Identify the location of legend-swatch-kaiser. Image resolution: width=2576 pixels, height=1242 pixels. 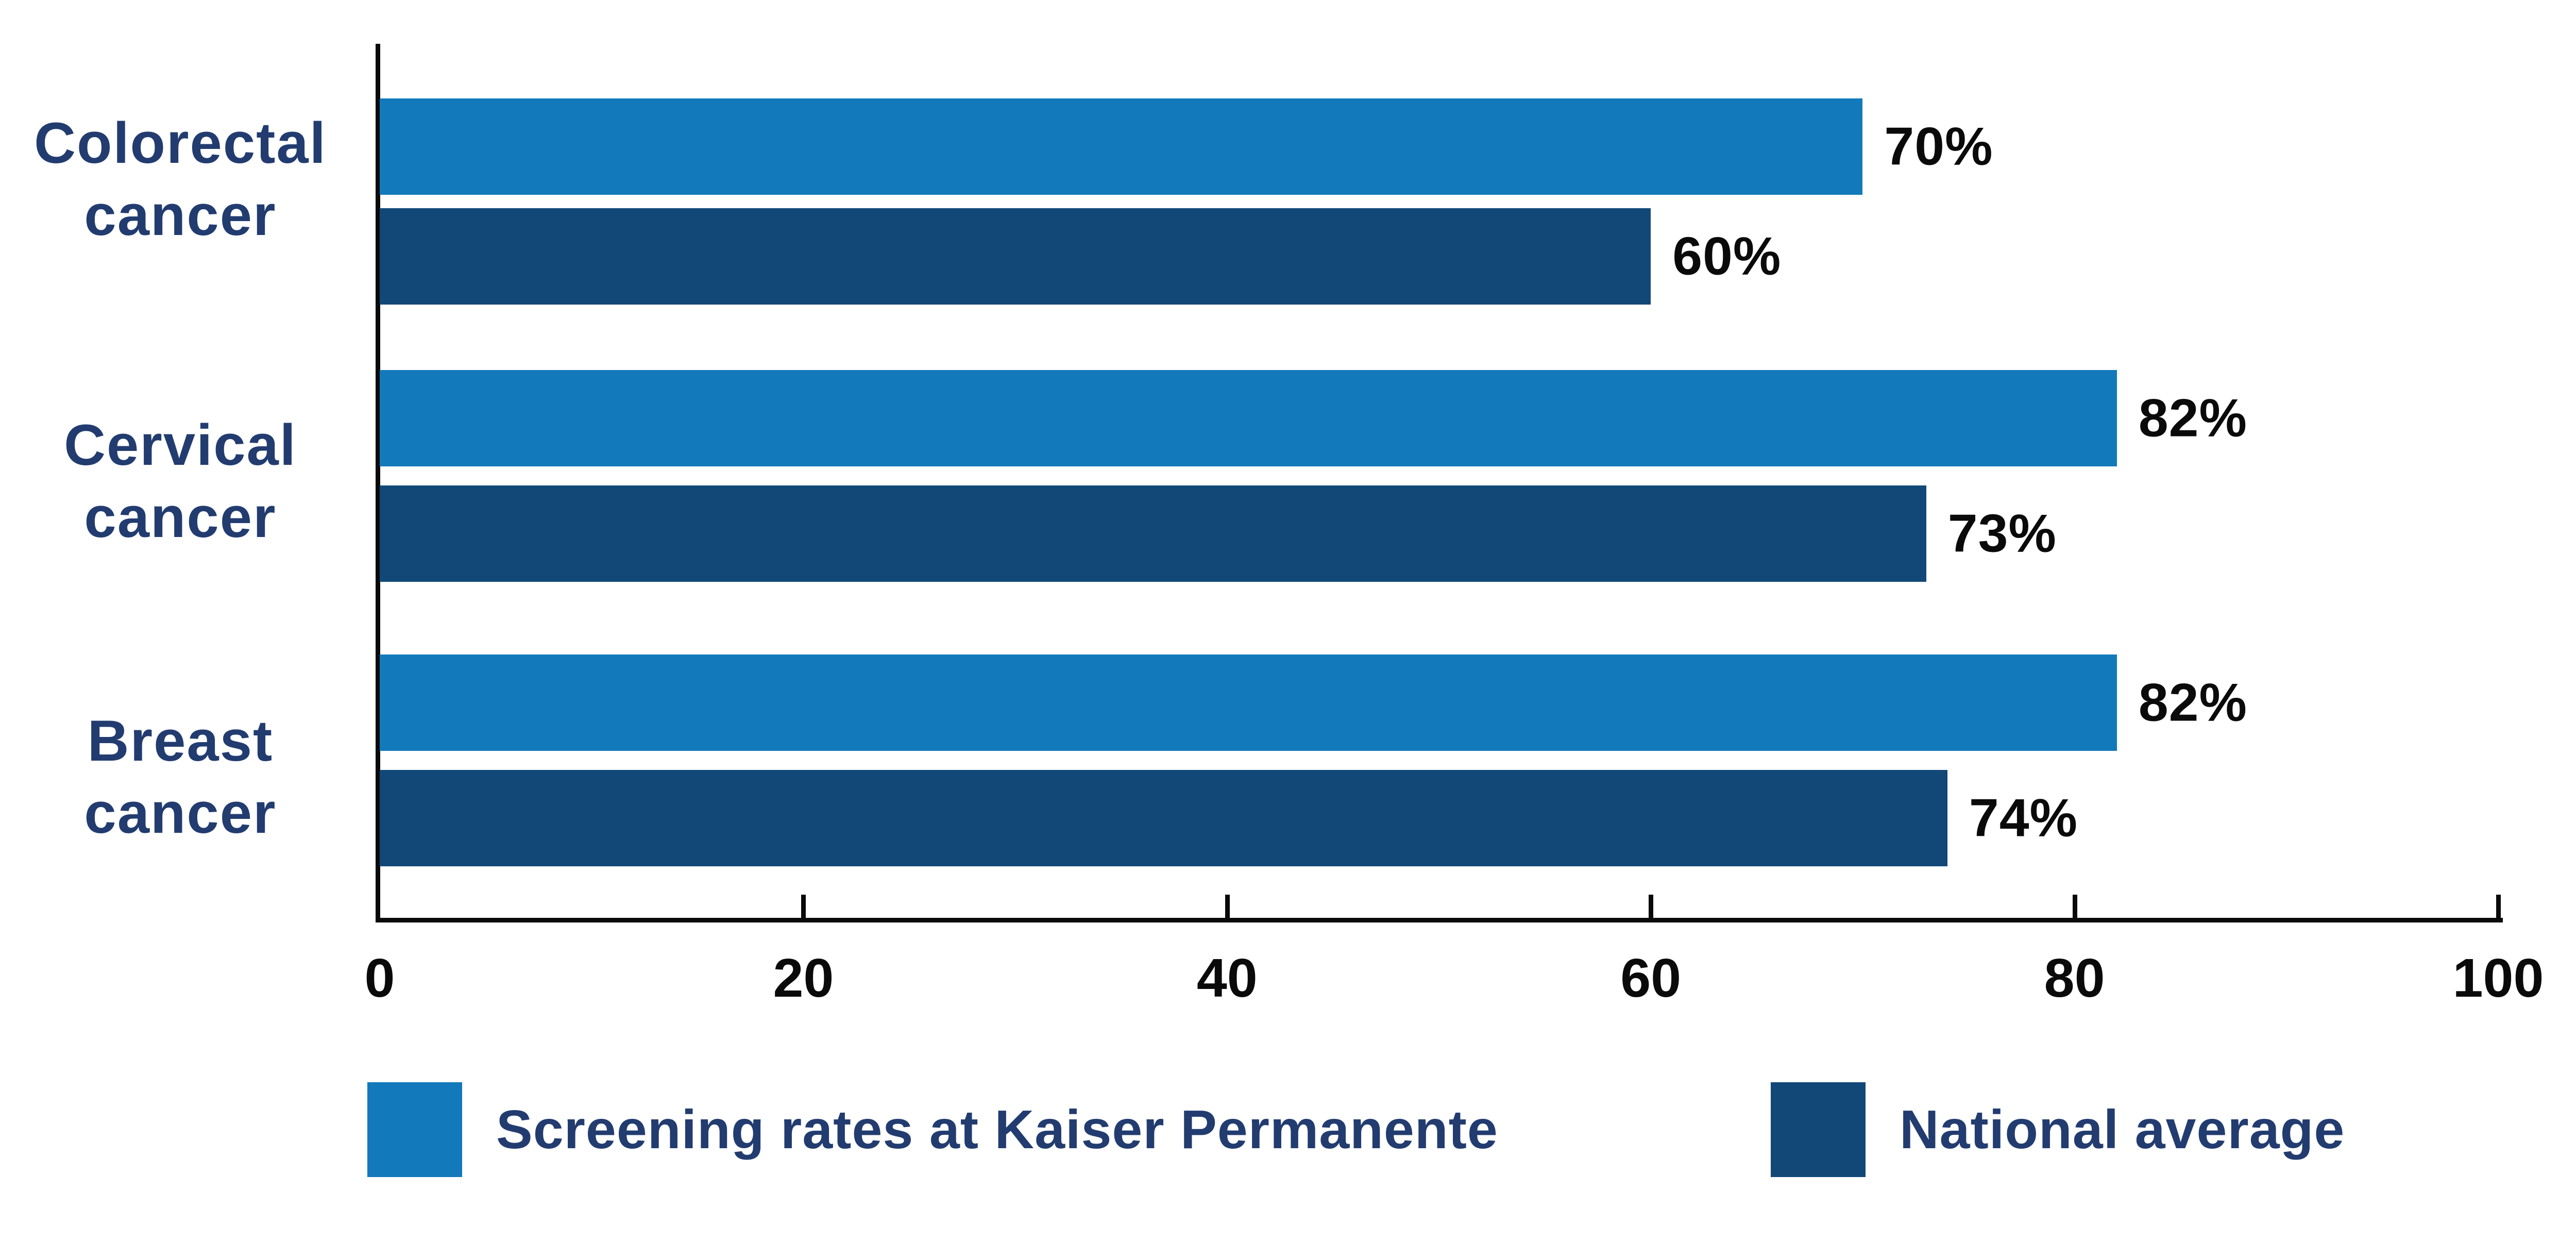
(414, 1129).